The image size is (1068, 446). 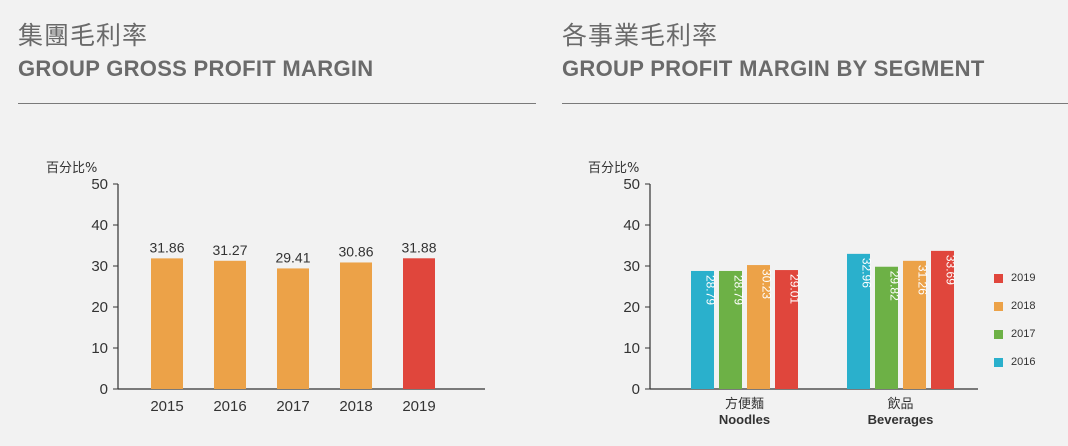 I want to click on x-tick-label-cn: 飲品, so click(x=900, y=403).